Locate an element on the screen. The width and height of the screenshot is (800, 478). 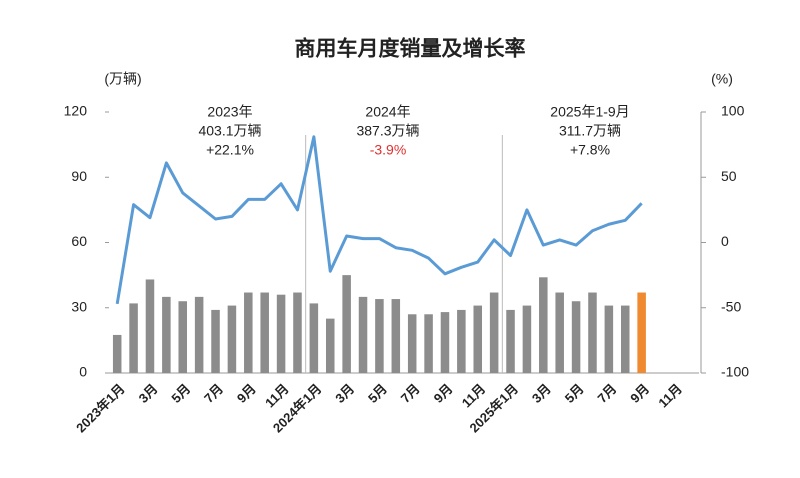
y-unit: (万辆) is located at coordinates (122, 79).